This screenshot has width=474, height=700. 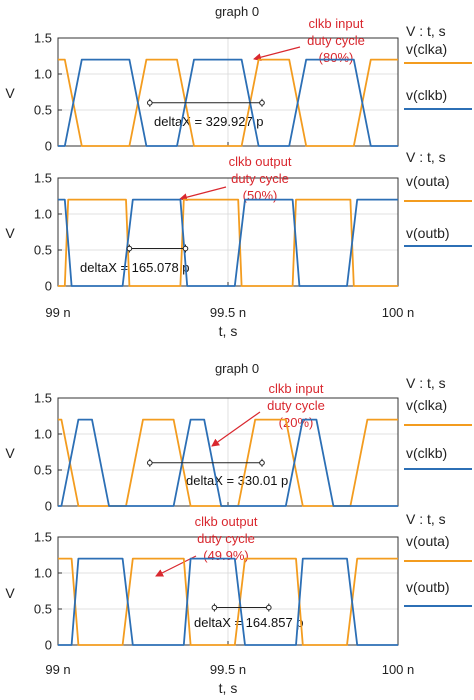 What do you see at coordinates (237, 480) in the screenshot?
I see `deltax-label: deltaX = 330.01 p` at bounding box center [237, 480].